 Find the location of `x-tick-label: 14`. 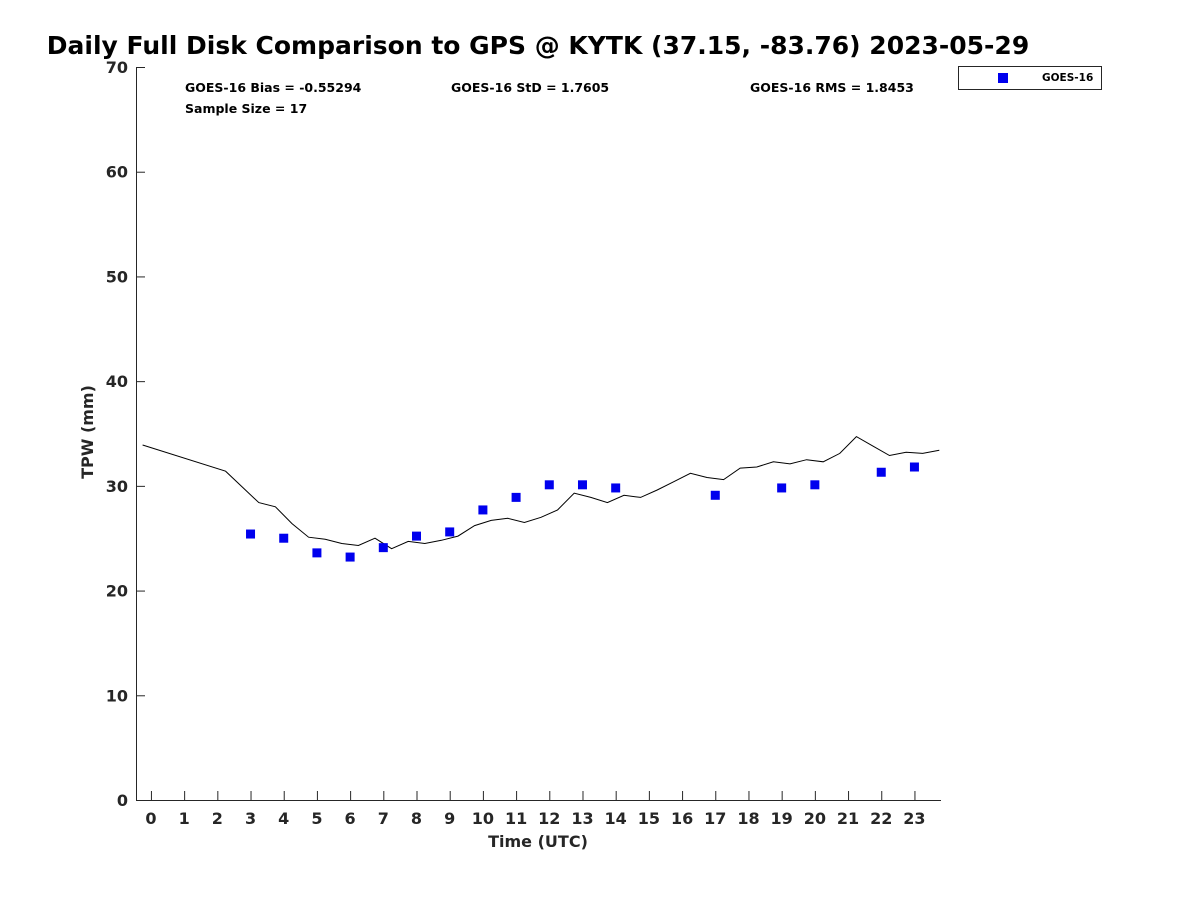

x-tick-label: 14 is located at coordinates (616, 818).